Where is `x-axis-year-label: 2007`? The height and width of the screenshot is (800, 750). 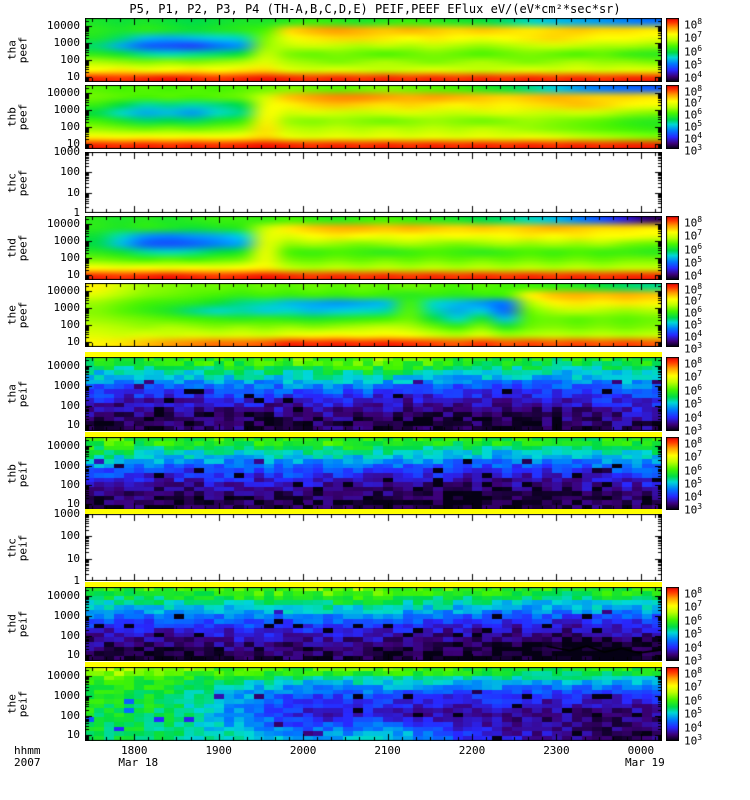
x-axis-year-label: 2007 is located at coordinates (27, 762).